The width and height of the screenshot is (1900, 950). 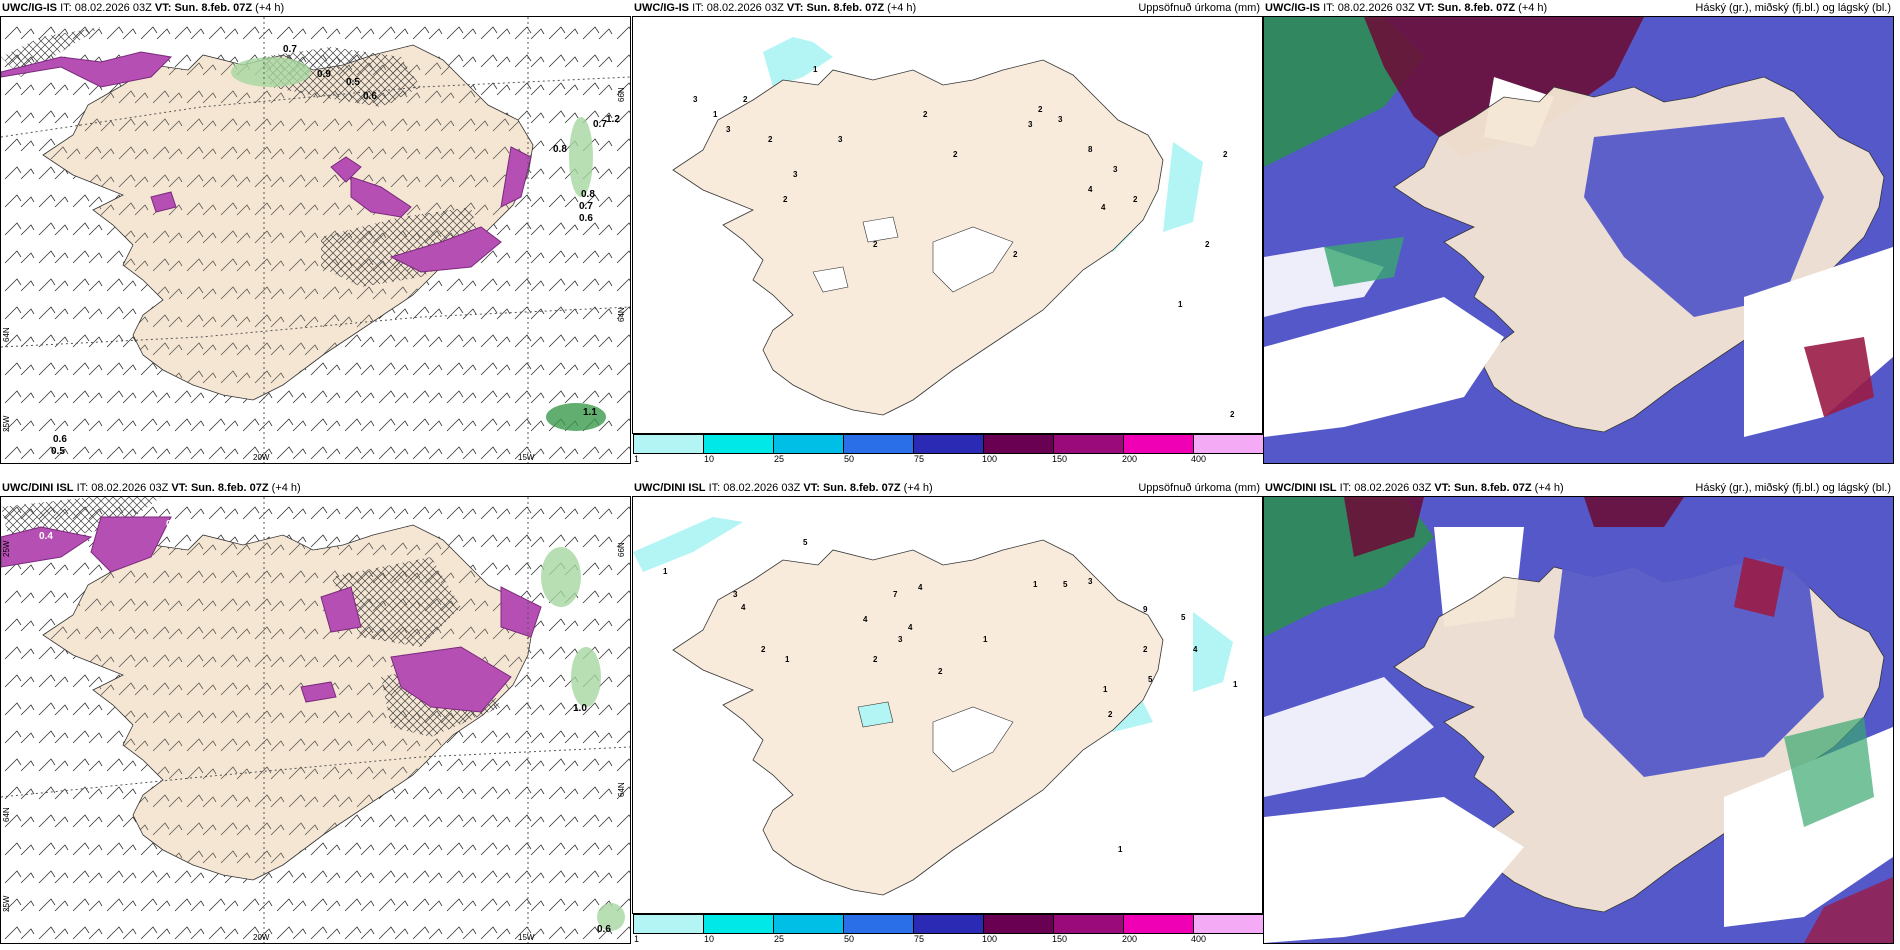 What do you see at coordinates (973, 259) in the screenshot?
I see `glacier` at bounding box center [973, 259].